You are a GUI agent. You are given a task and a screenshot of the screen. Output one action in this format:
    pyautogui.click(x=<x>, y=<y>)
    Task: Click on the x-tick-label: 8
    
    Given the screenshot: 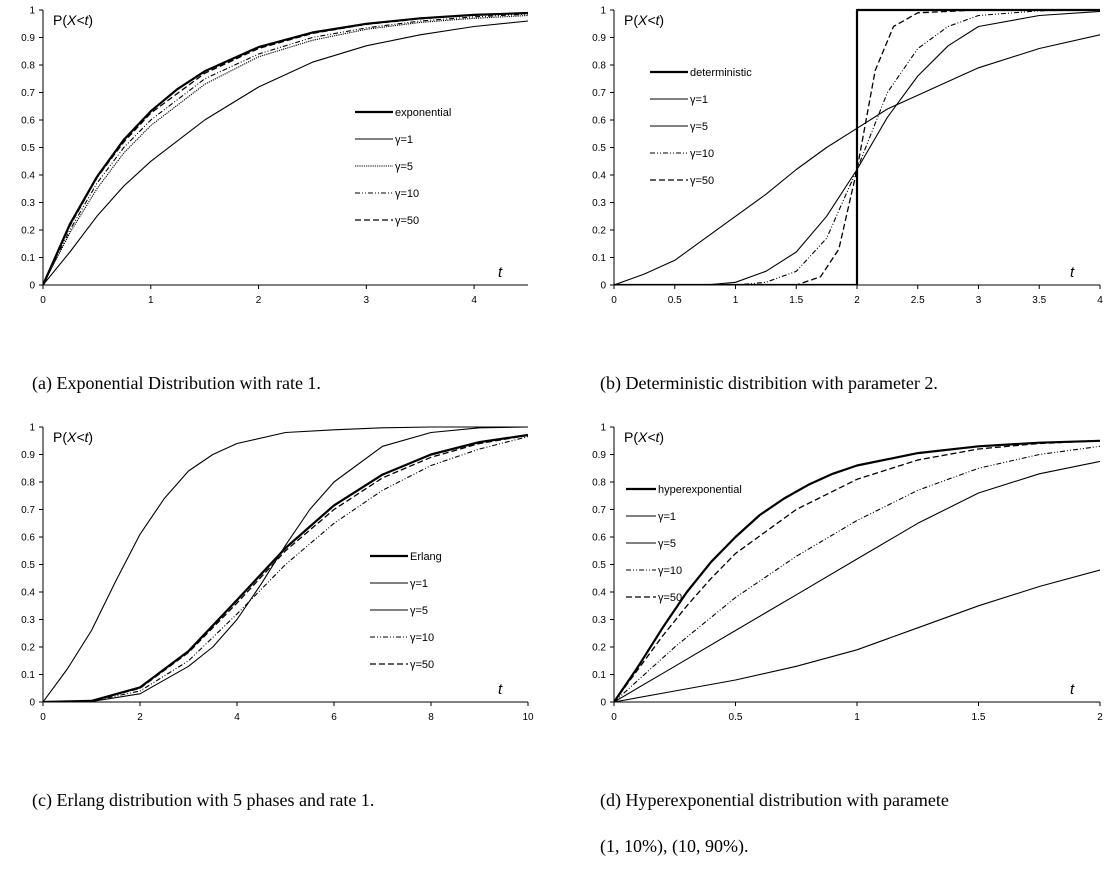 What is the action you would take?
    pyautogui.click(x=431, y=717)
    